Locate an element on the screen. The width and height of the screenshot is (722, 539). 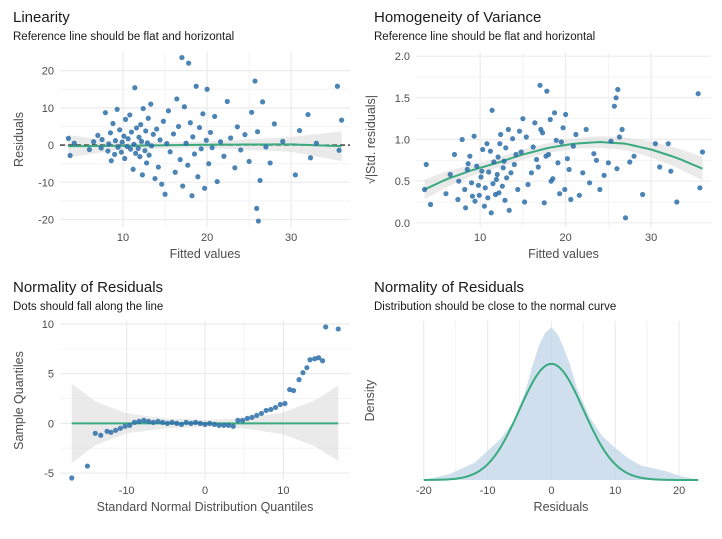
y-tick-label: 10 is located at coordinates (48, 109).